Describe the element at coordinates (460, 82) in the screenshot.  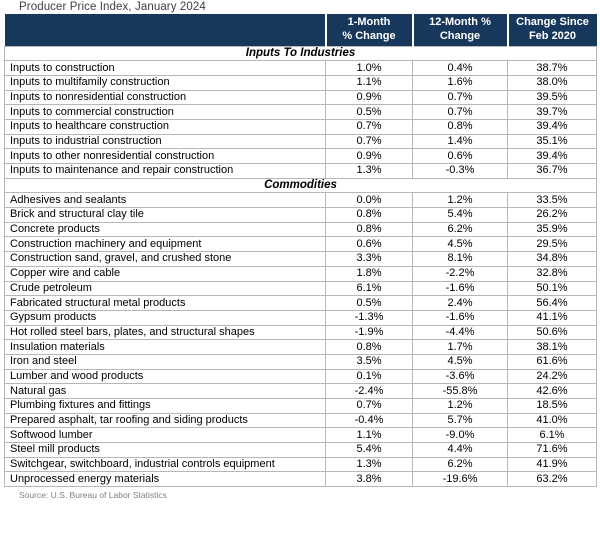
I see `cell-value: 1.6%` at that location.